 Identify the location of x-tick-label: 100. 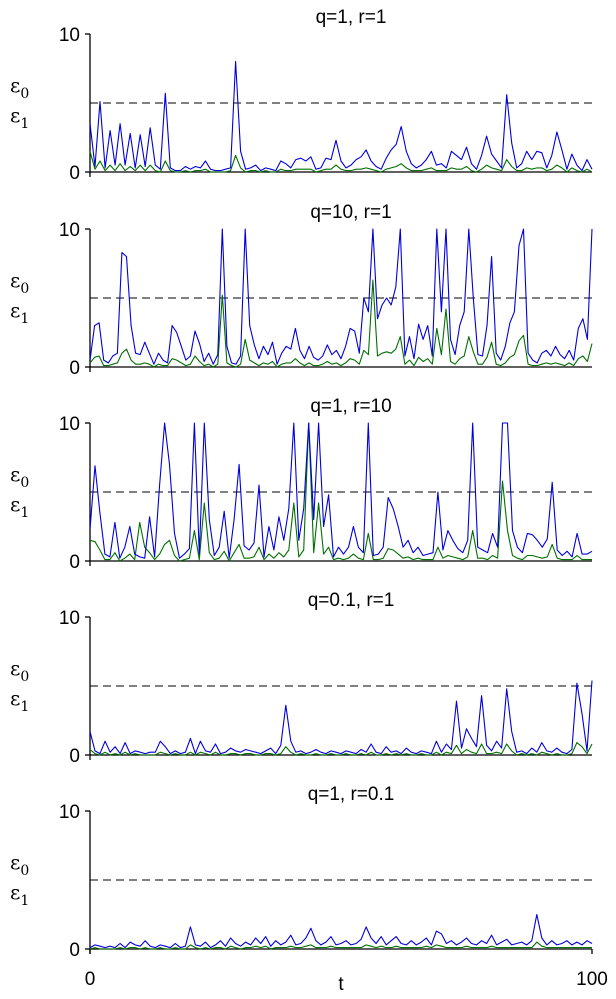
(592, 979).